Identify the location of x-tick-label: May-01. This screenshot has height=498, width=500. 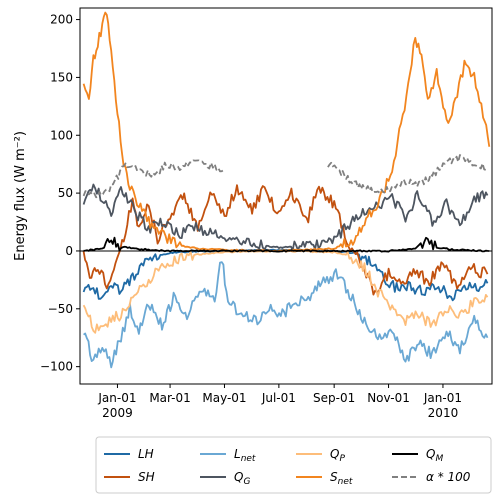
(224, 398).